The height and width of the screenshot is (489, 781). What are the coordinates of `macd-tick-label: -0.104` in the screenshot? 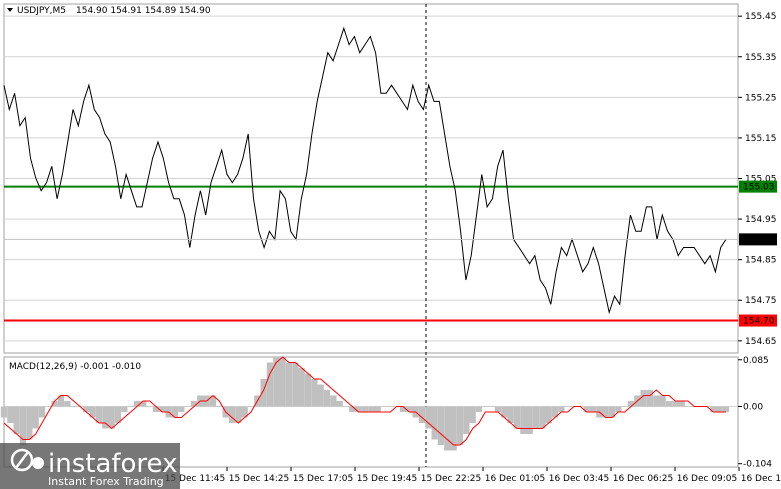 It's located at (757, 465).